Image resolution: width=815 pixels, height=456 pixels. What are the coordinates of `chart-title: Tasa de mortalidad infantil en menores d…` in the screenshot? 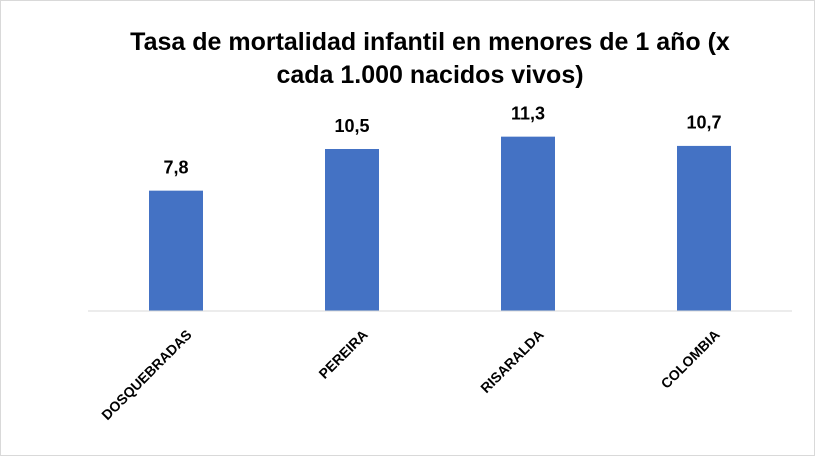 It's located at (430, 58).